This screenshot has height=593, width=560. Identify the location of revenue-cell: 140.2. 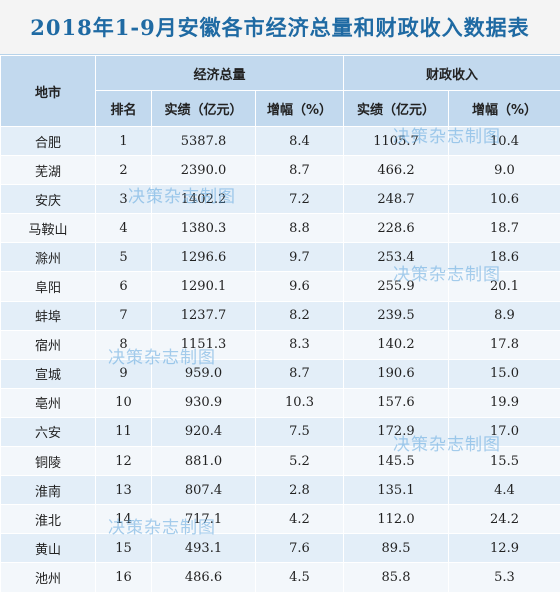
(396, 344).